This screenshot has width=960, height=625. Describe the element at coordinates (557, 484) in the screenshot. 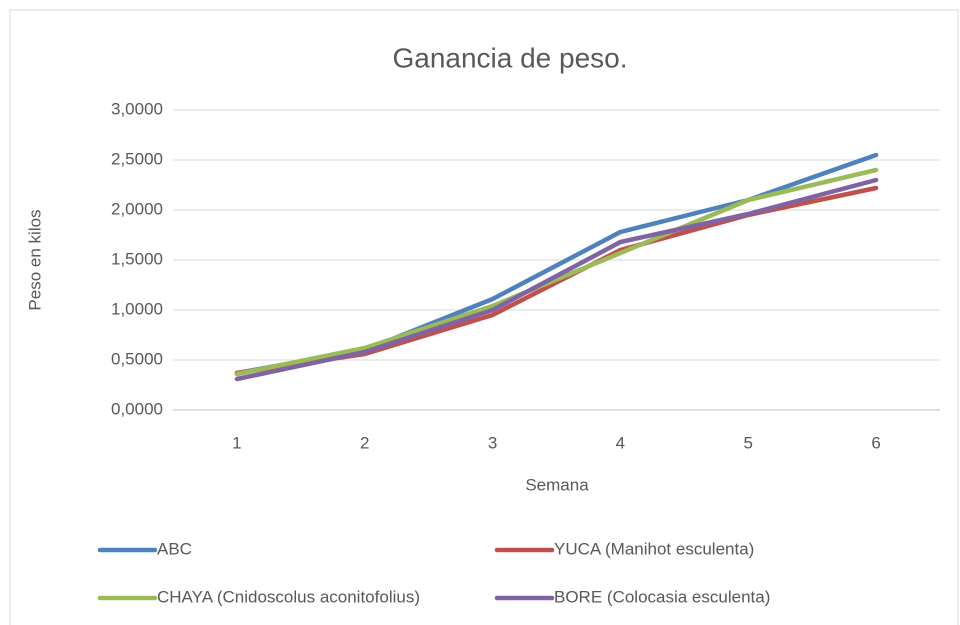

I see `x-axis-label: Semana` at that location.